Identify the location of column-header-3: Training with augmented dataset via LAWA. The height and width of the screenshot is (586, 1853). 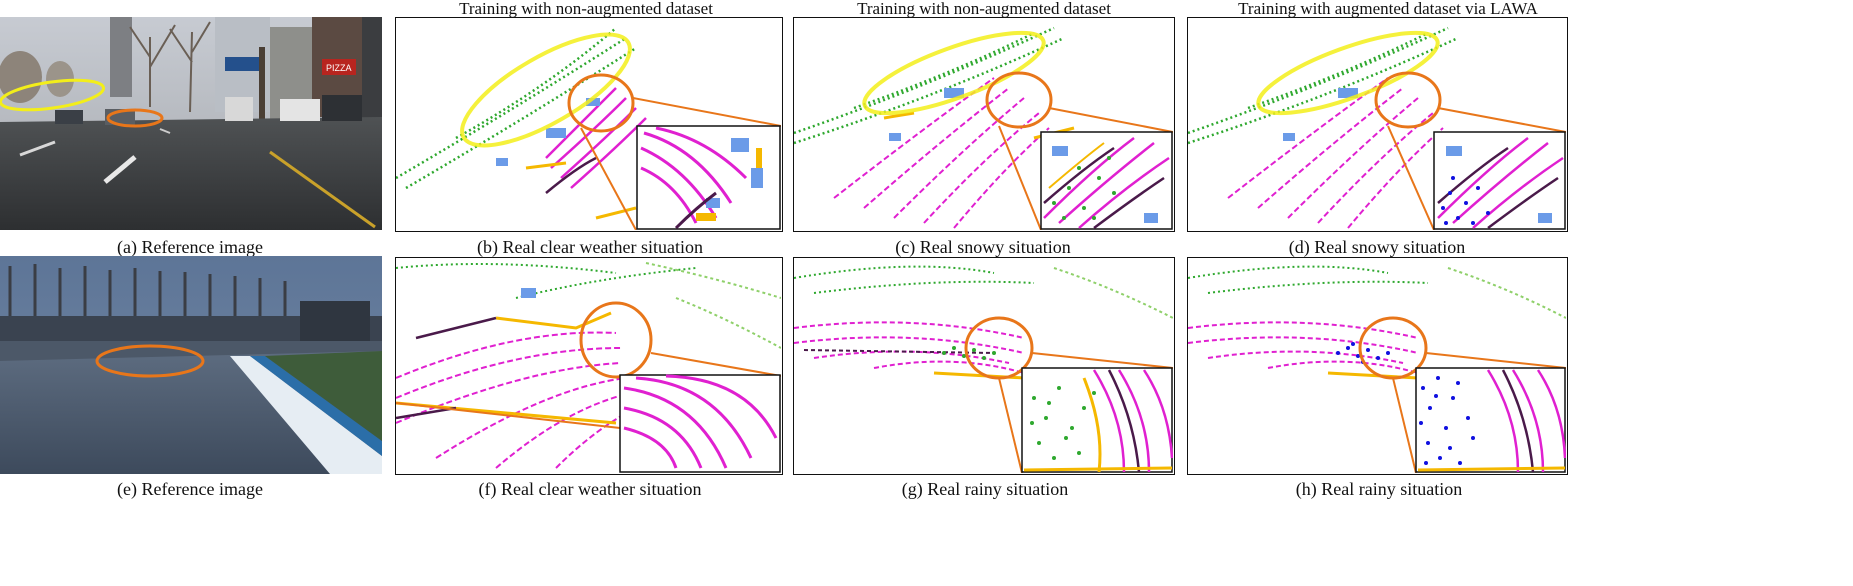
(1388, 9).